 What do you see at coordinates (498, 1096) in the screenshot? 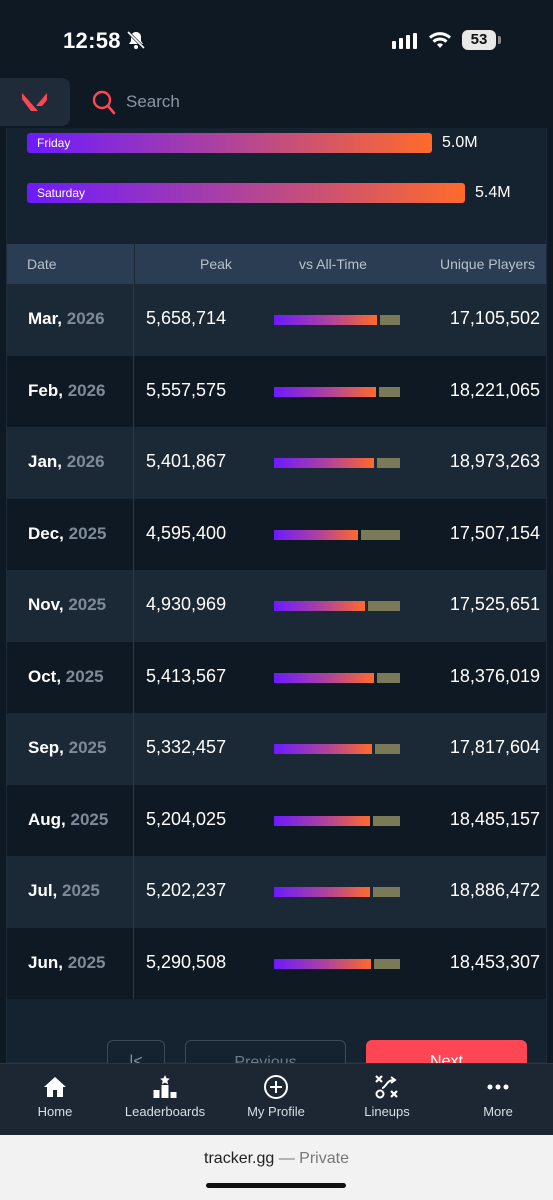
I see `nav-more: More` at bounding box center [498, 1096].